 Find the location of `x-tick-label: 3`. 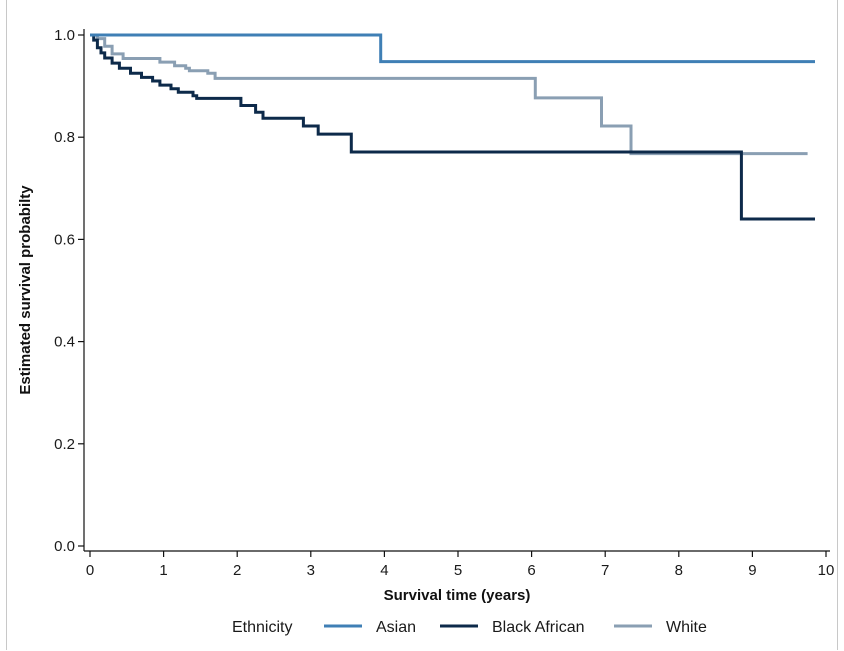

x-tick-label: 3 is located at coordinates (311, 570).